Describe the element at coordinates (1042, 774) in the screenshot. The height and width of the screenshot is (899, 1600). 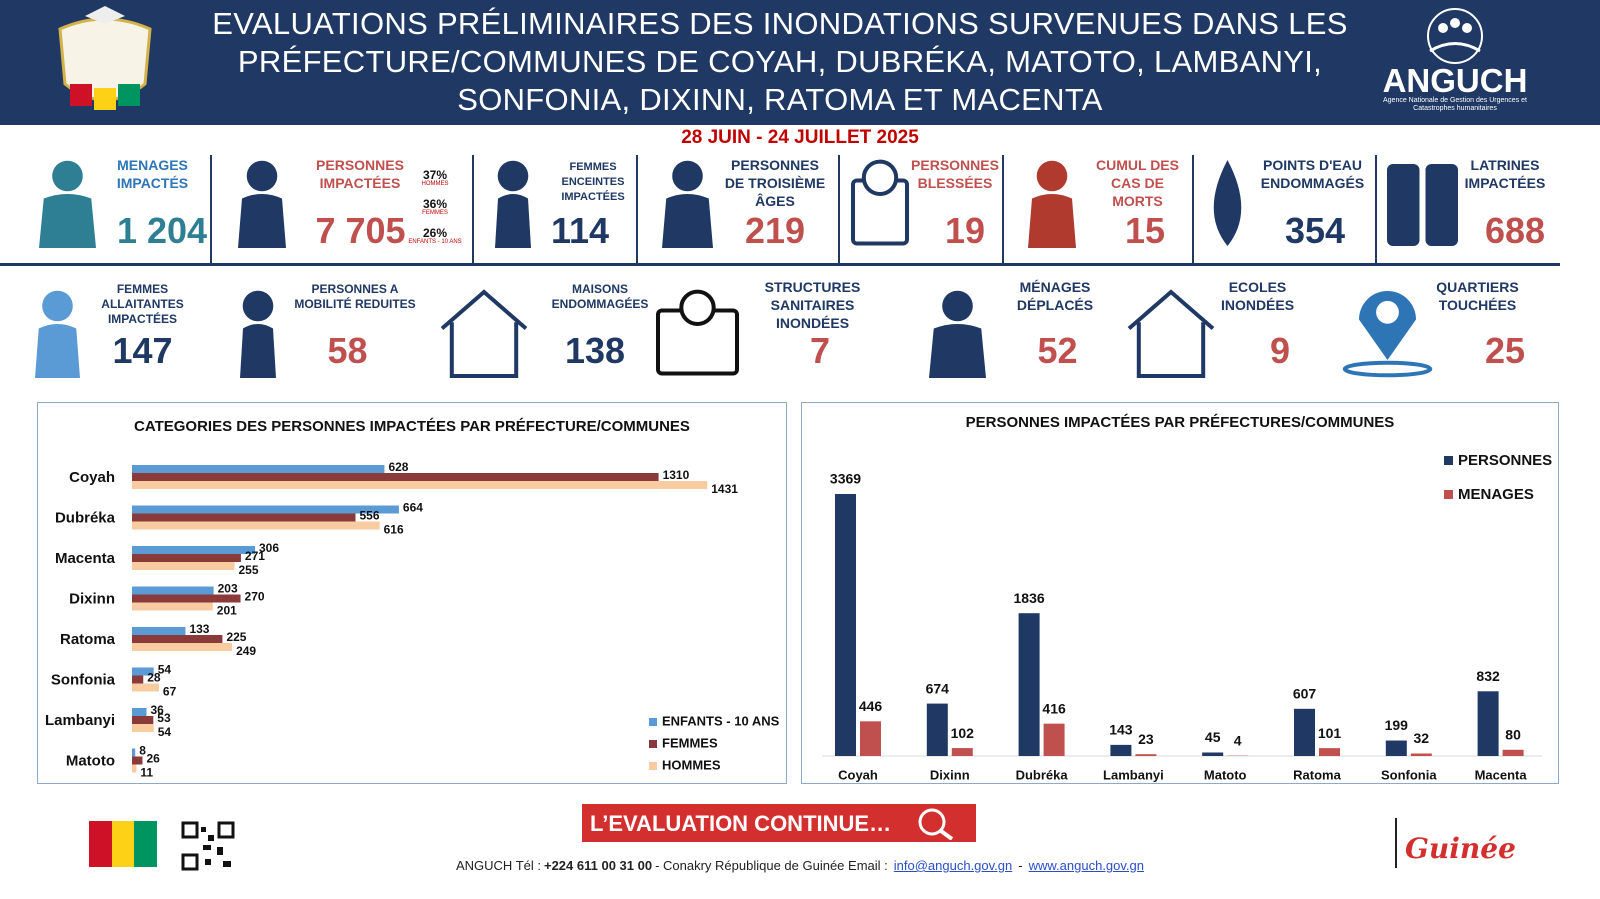
I see `category-label: Dubréka` at that location.